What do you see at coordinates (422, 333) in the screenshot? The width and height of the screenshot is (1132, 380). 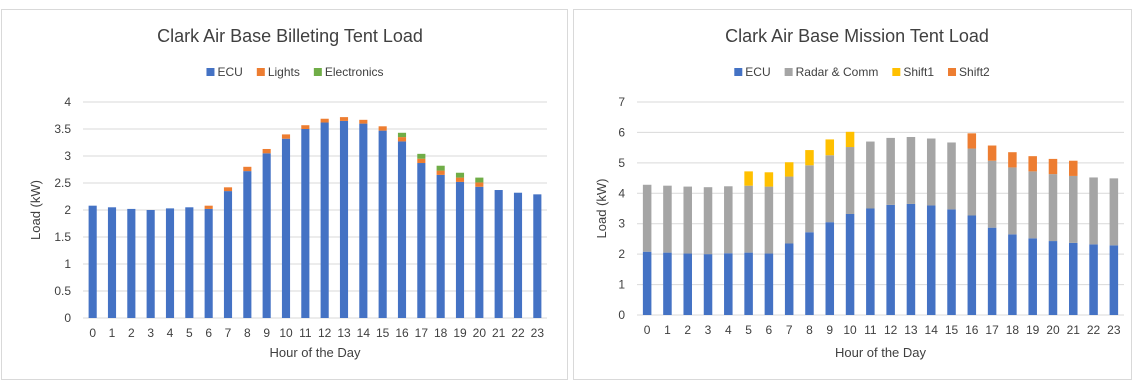 I see `x-tick-label: 17` at bounding box center [422, 333].